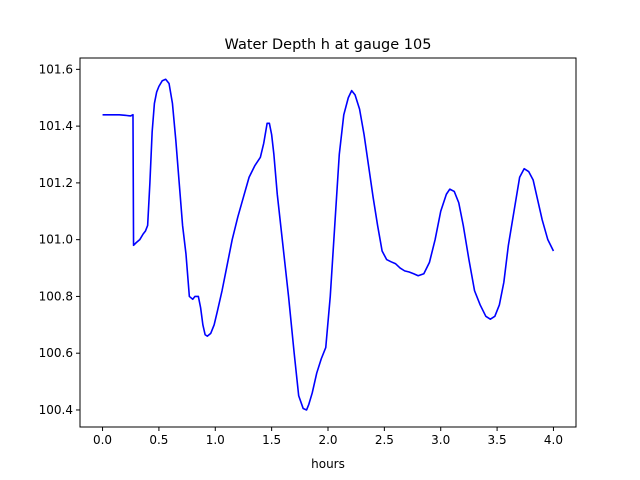 This screenshot has height=480, width=640. I want to click on y-tick-label: 100.6, so click(56, 353).